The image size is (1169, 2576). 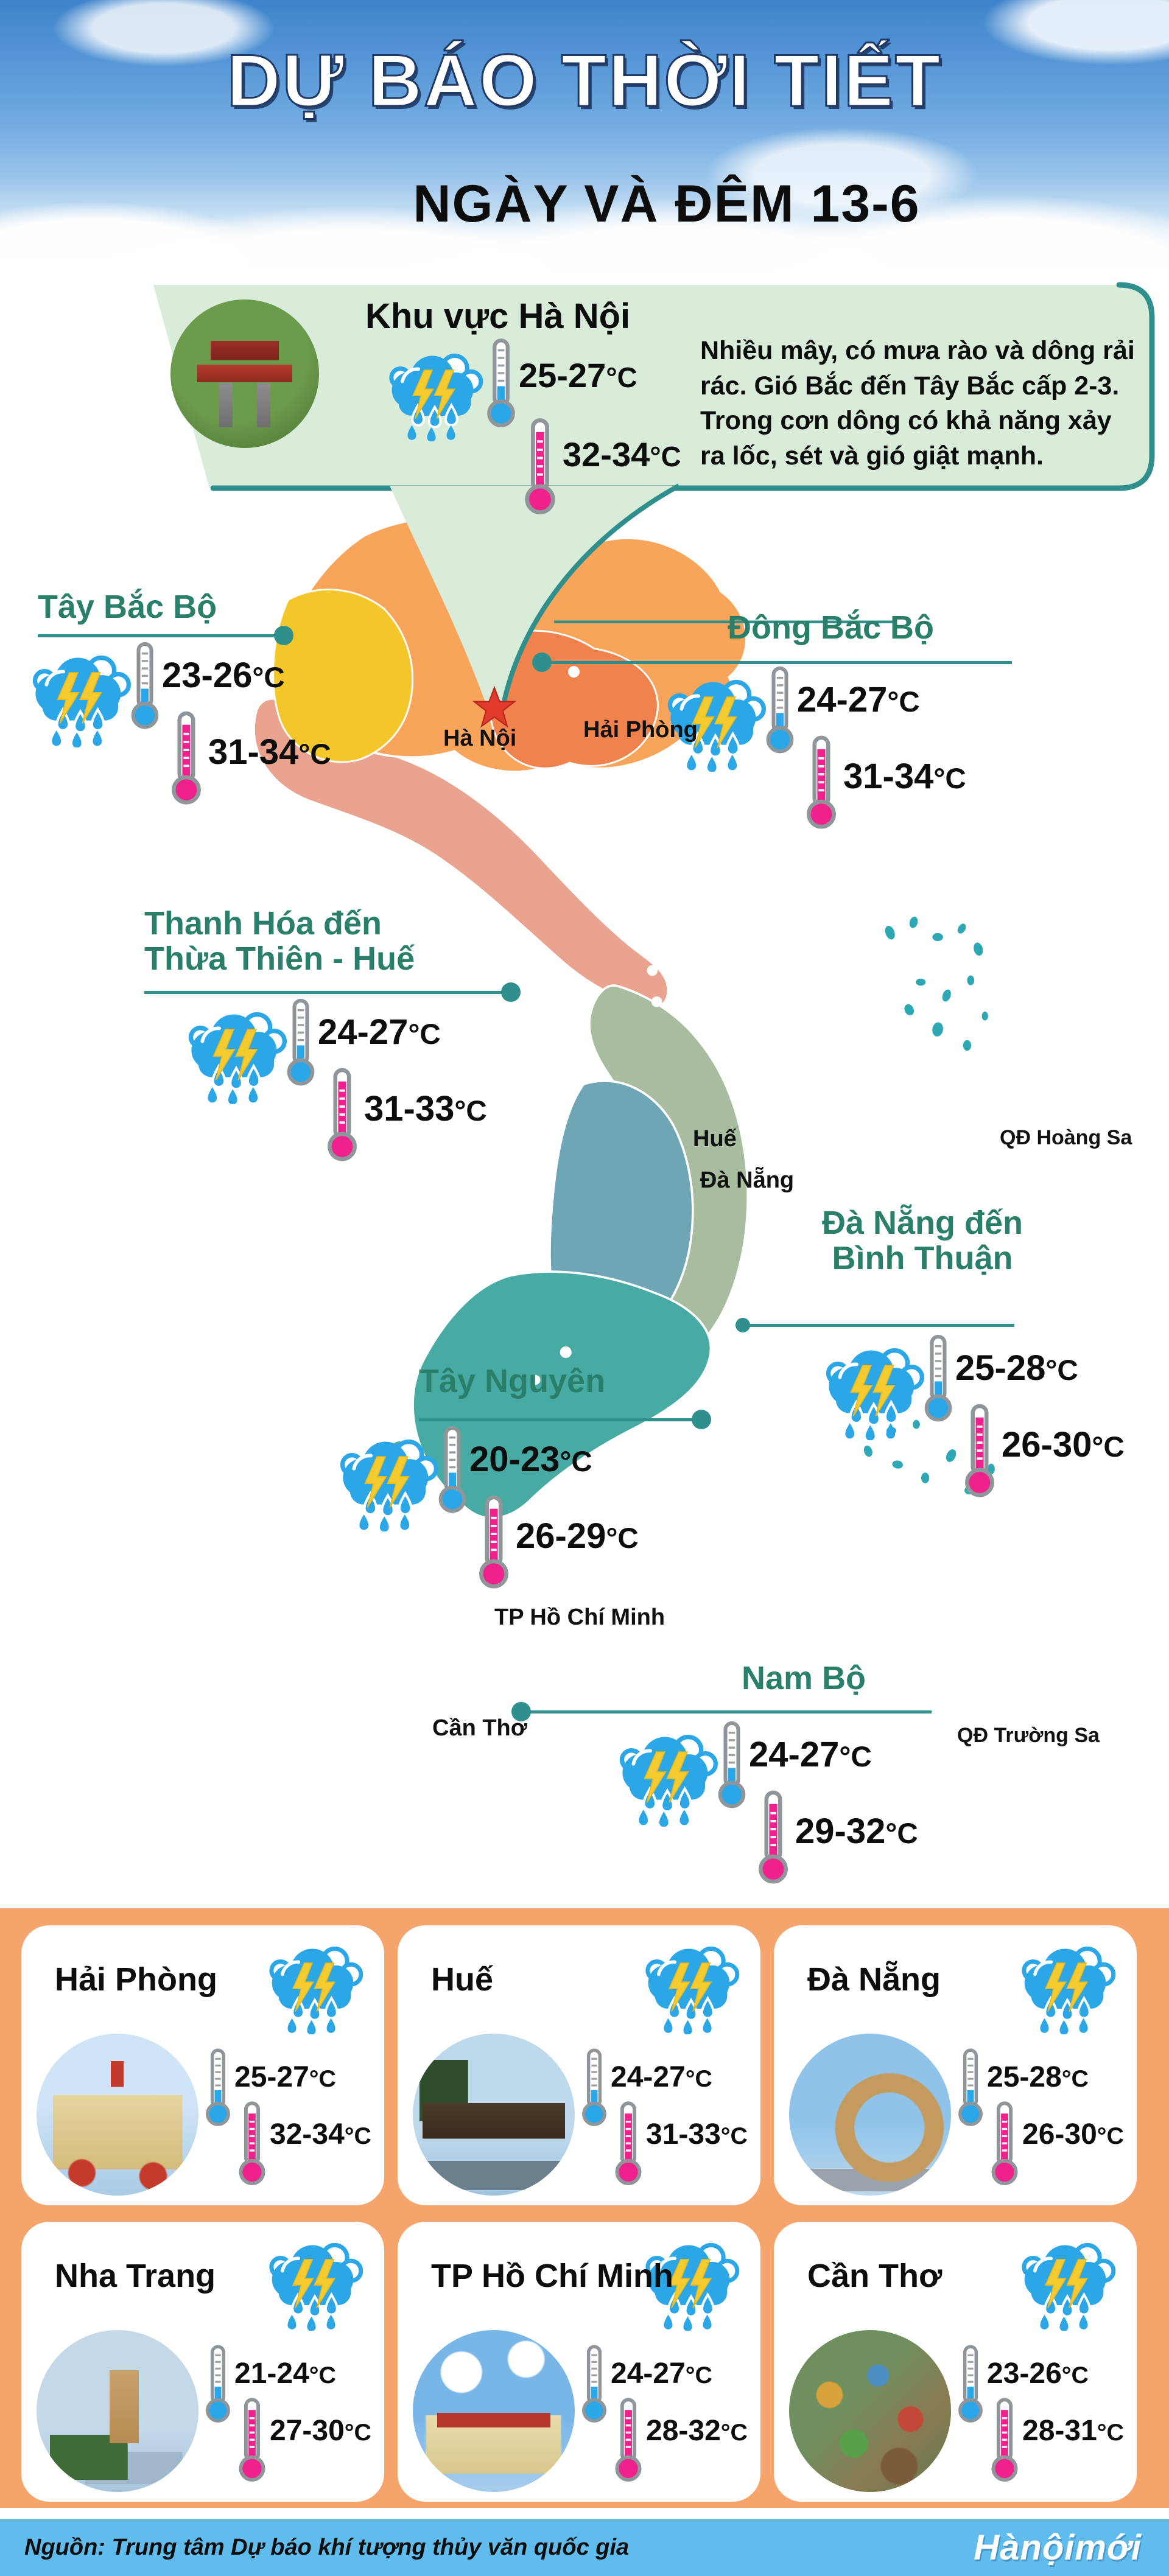 I want to click on day-temperature: 21-24°C, so click(x=285, y=2373).